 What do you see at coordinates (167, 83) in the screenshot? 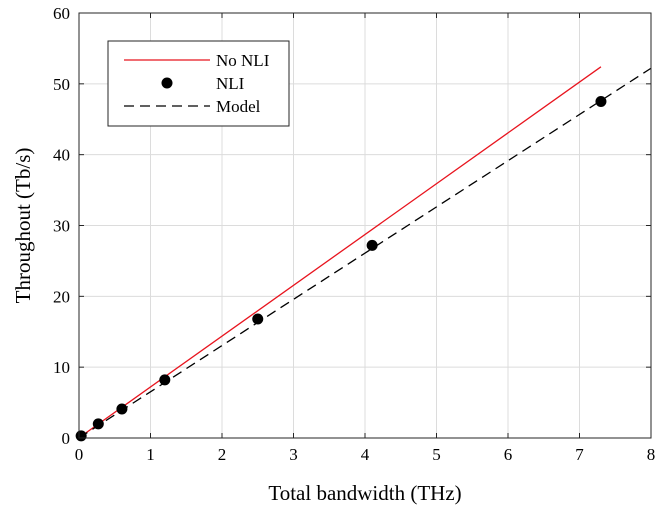
I see `legend-swatch-nli` at bounding box center [167, 83].